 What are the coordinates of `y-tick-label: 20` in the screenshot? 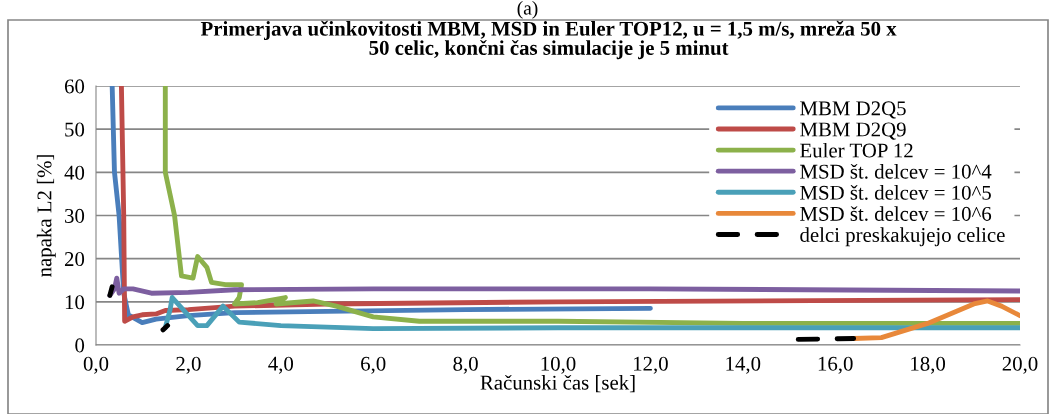 It's located at (74, 259).